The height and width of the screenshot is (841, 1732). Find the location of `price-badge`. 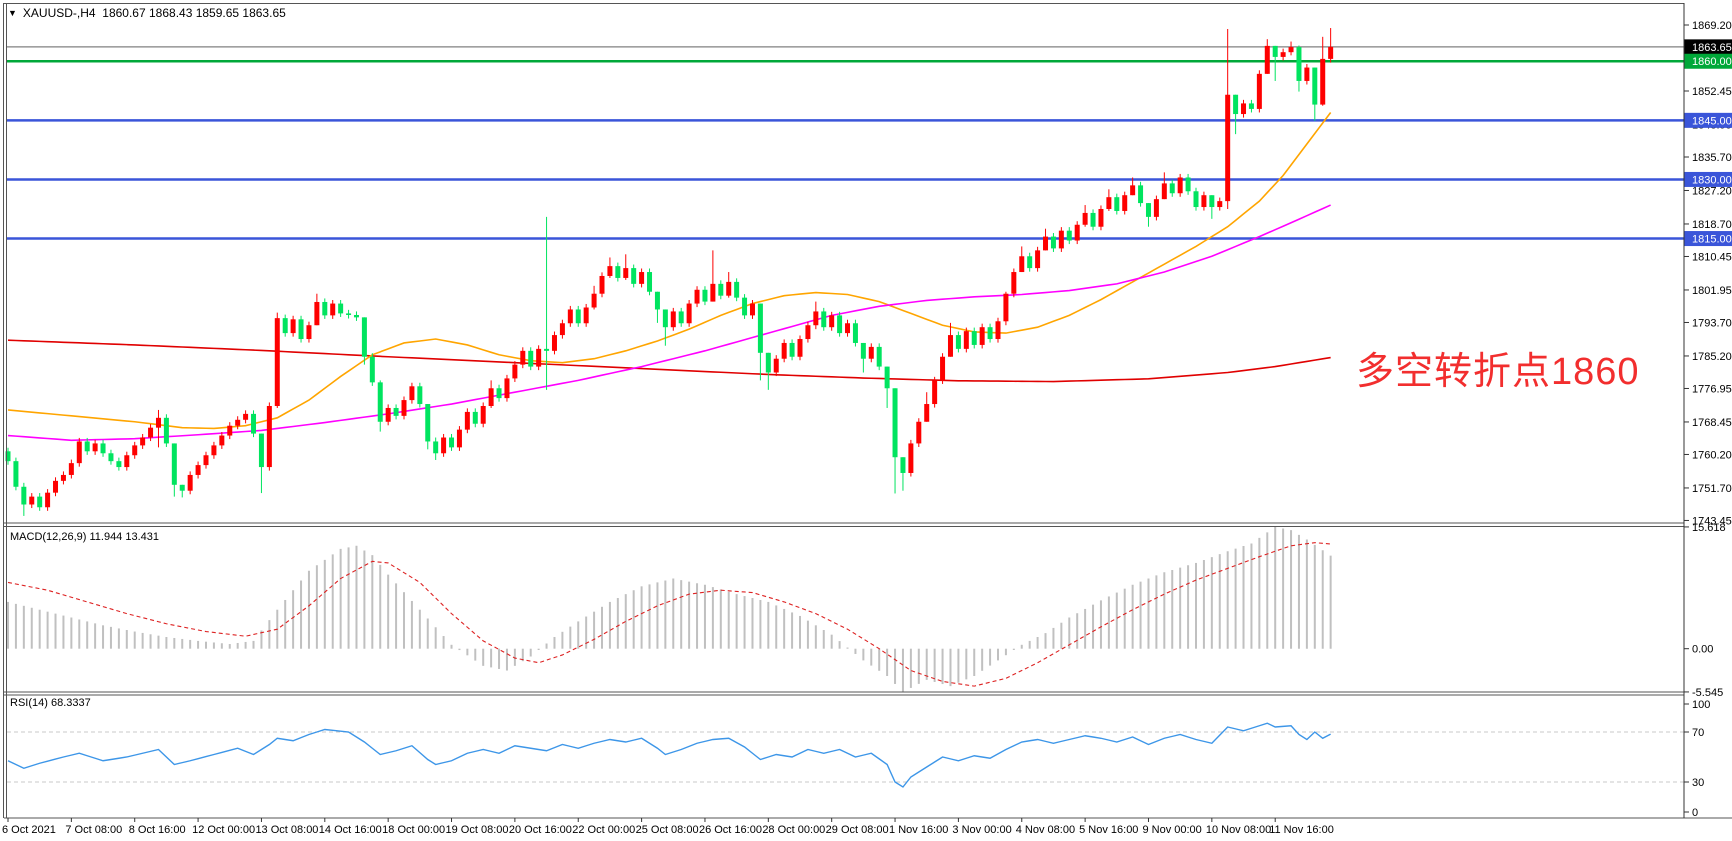

price-badge is located at coordinates (1708, 61).